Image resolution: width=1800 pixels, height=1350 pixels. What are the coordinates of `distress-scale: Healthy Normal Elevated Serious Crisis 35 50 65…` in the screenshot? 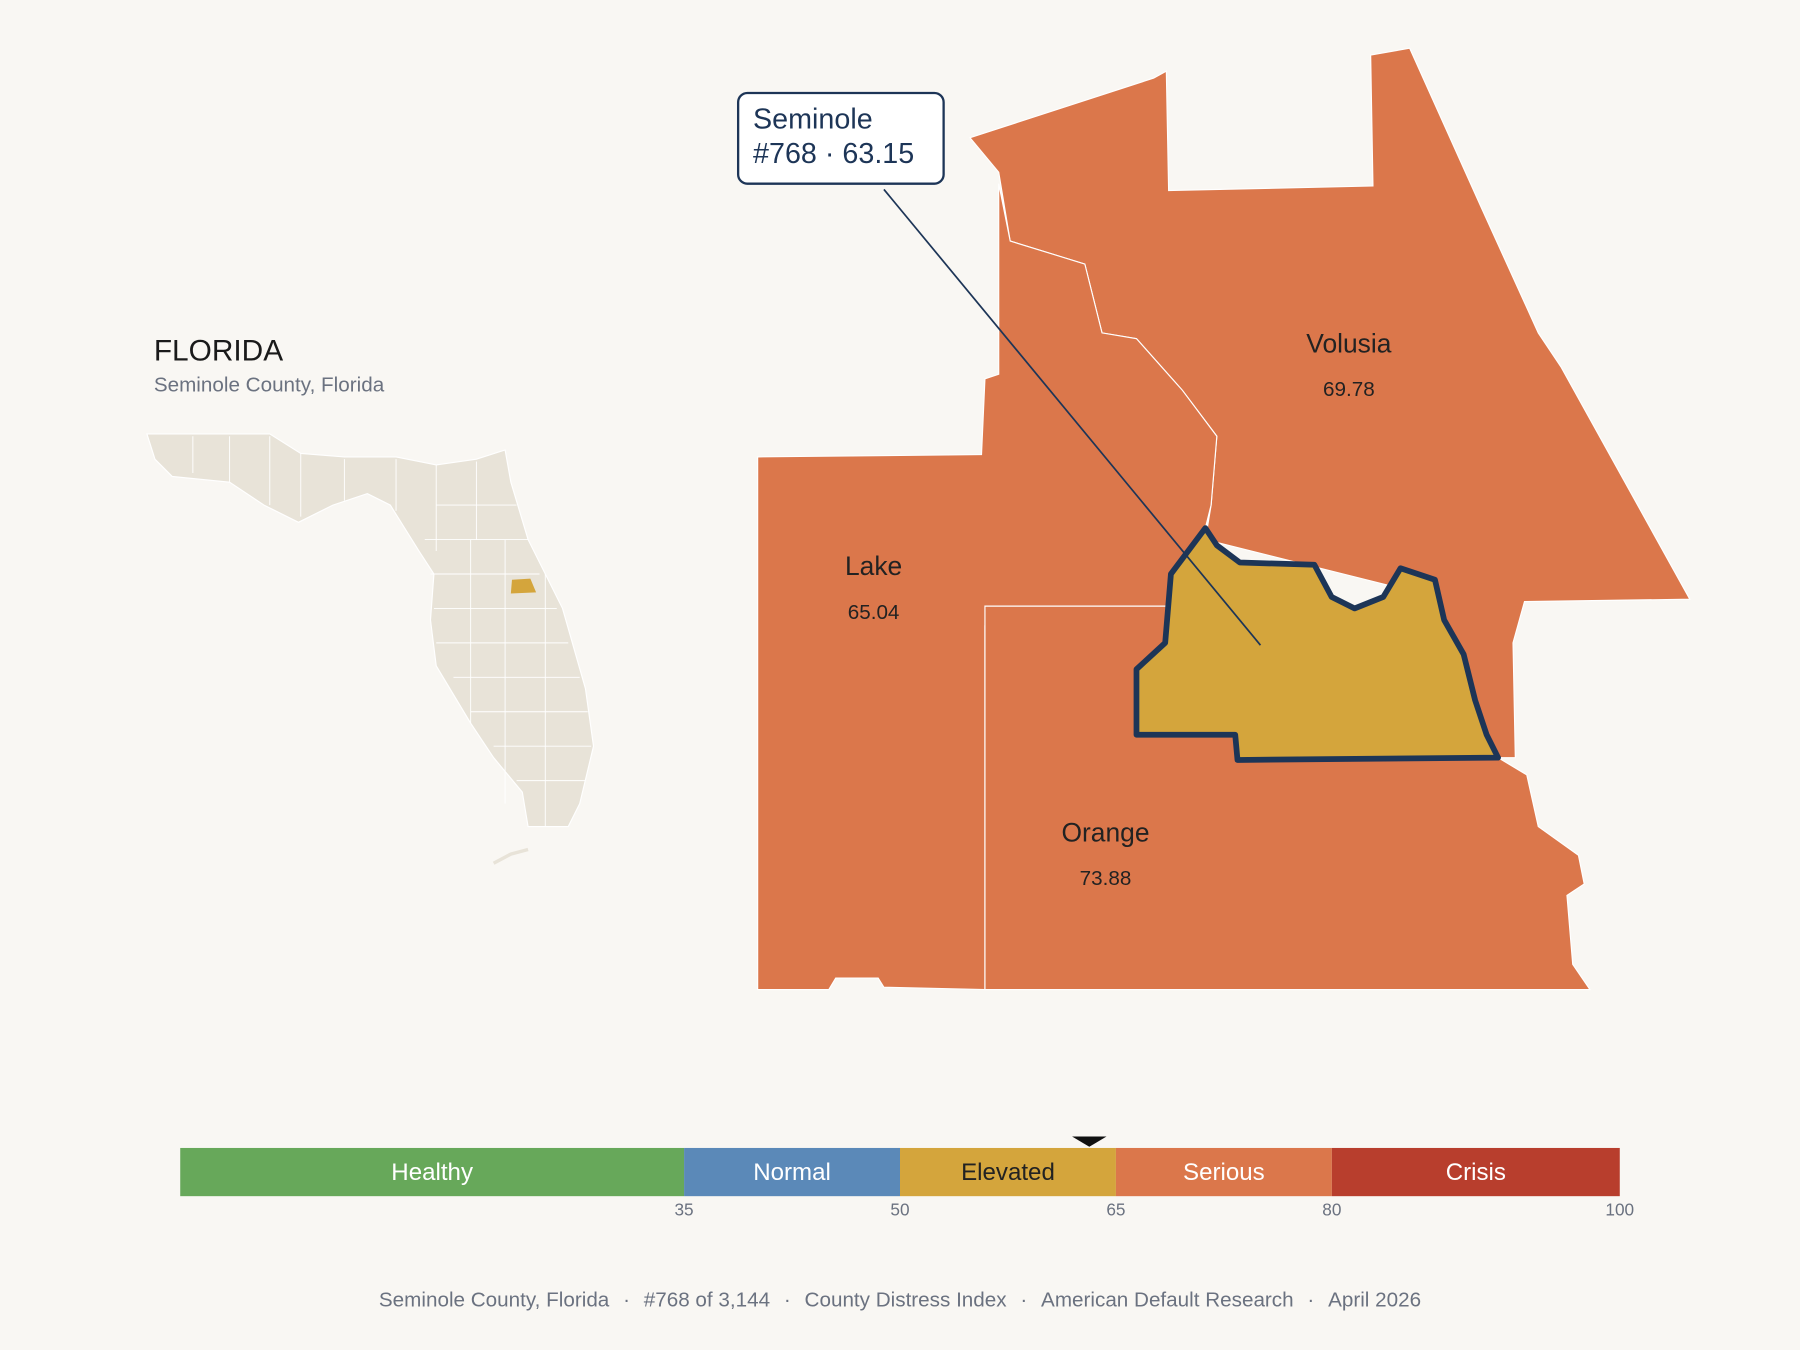 It's located at (907, 1178).